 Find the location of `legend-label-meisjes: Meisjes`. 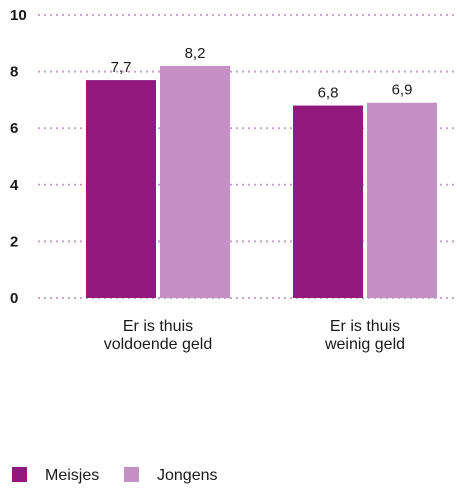

legend-label-meisjes: Meisjes is located at coordinates (72, 475).